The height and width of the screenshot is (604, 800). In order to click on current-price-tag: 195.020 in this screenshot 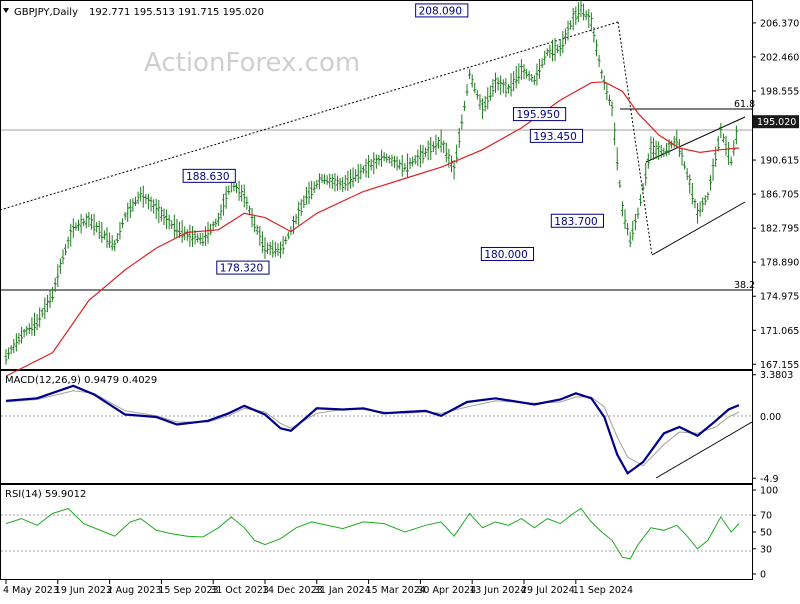, I will do `click(776, 122)`.